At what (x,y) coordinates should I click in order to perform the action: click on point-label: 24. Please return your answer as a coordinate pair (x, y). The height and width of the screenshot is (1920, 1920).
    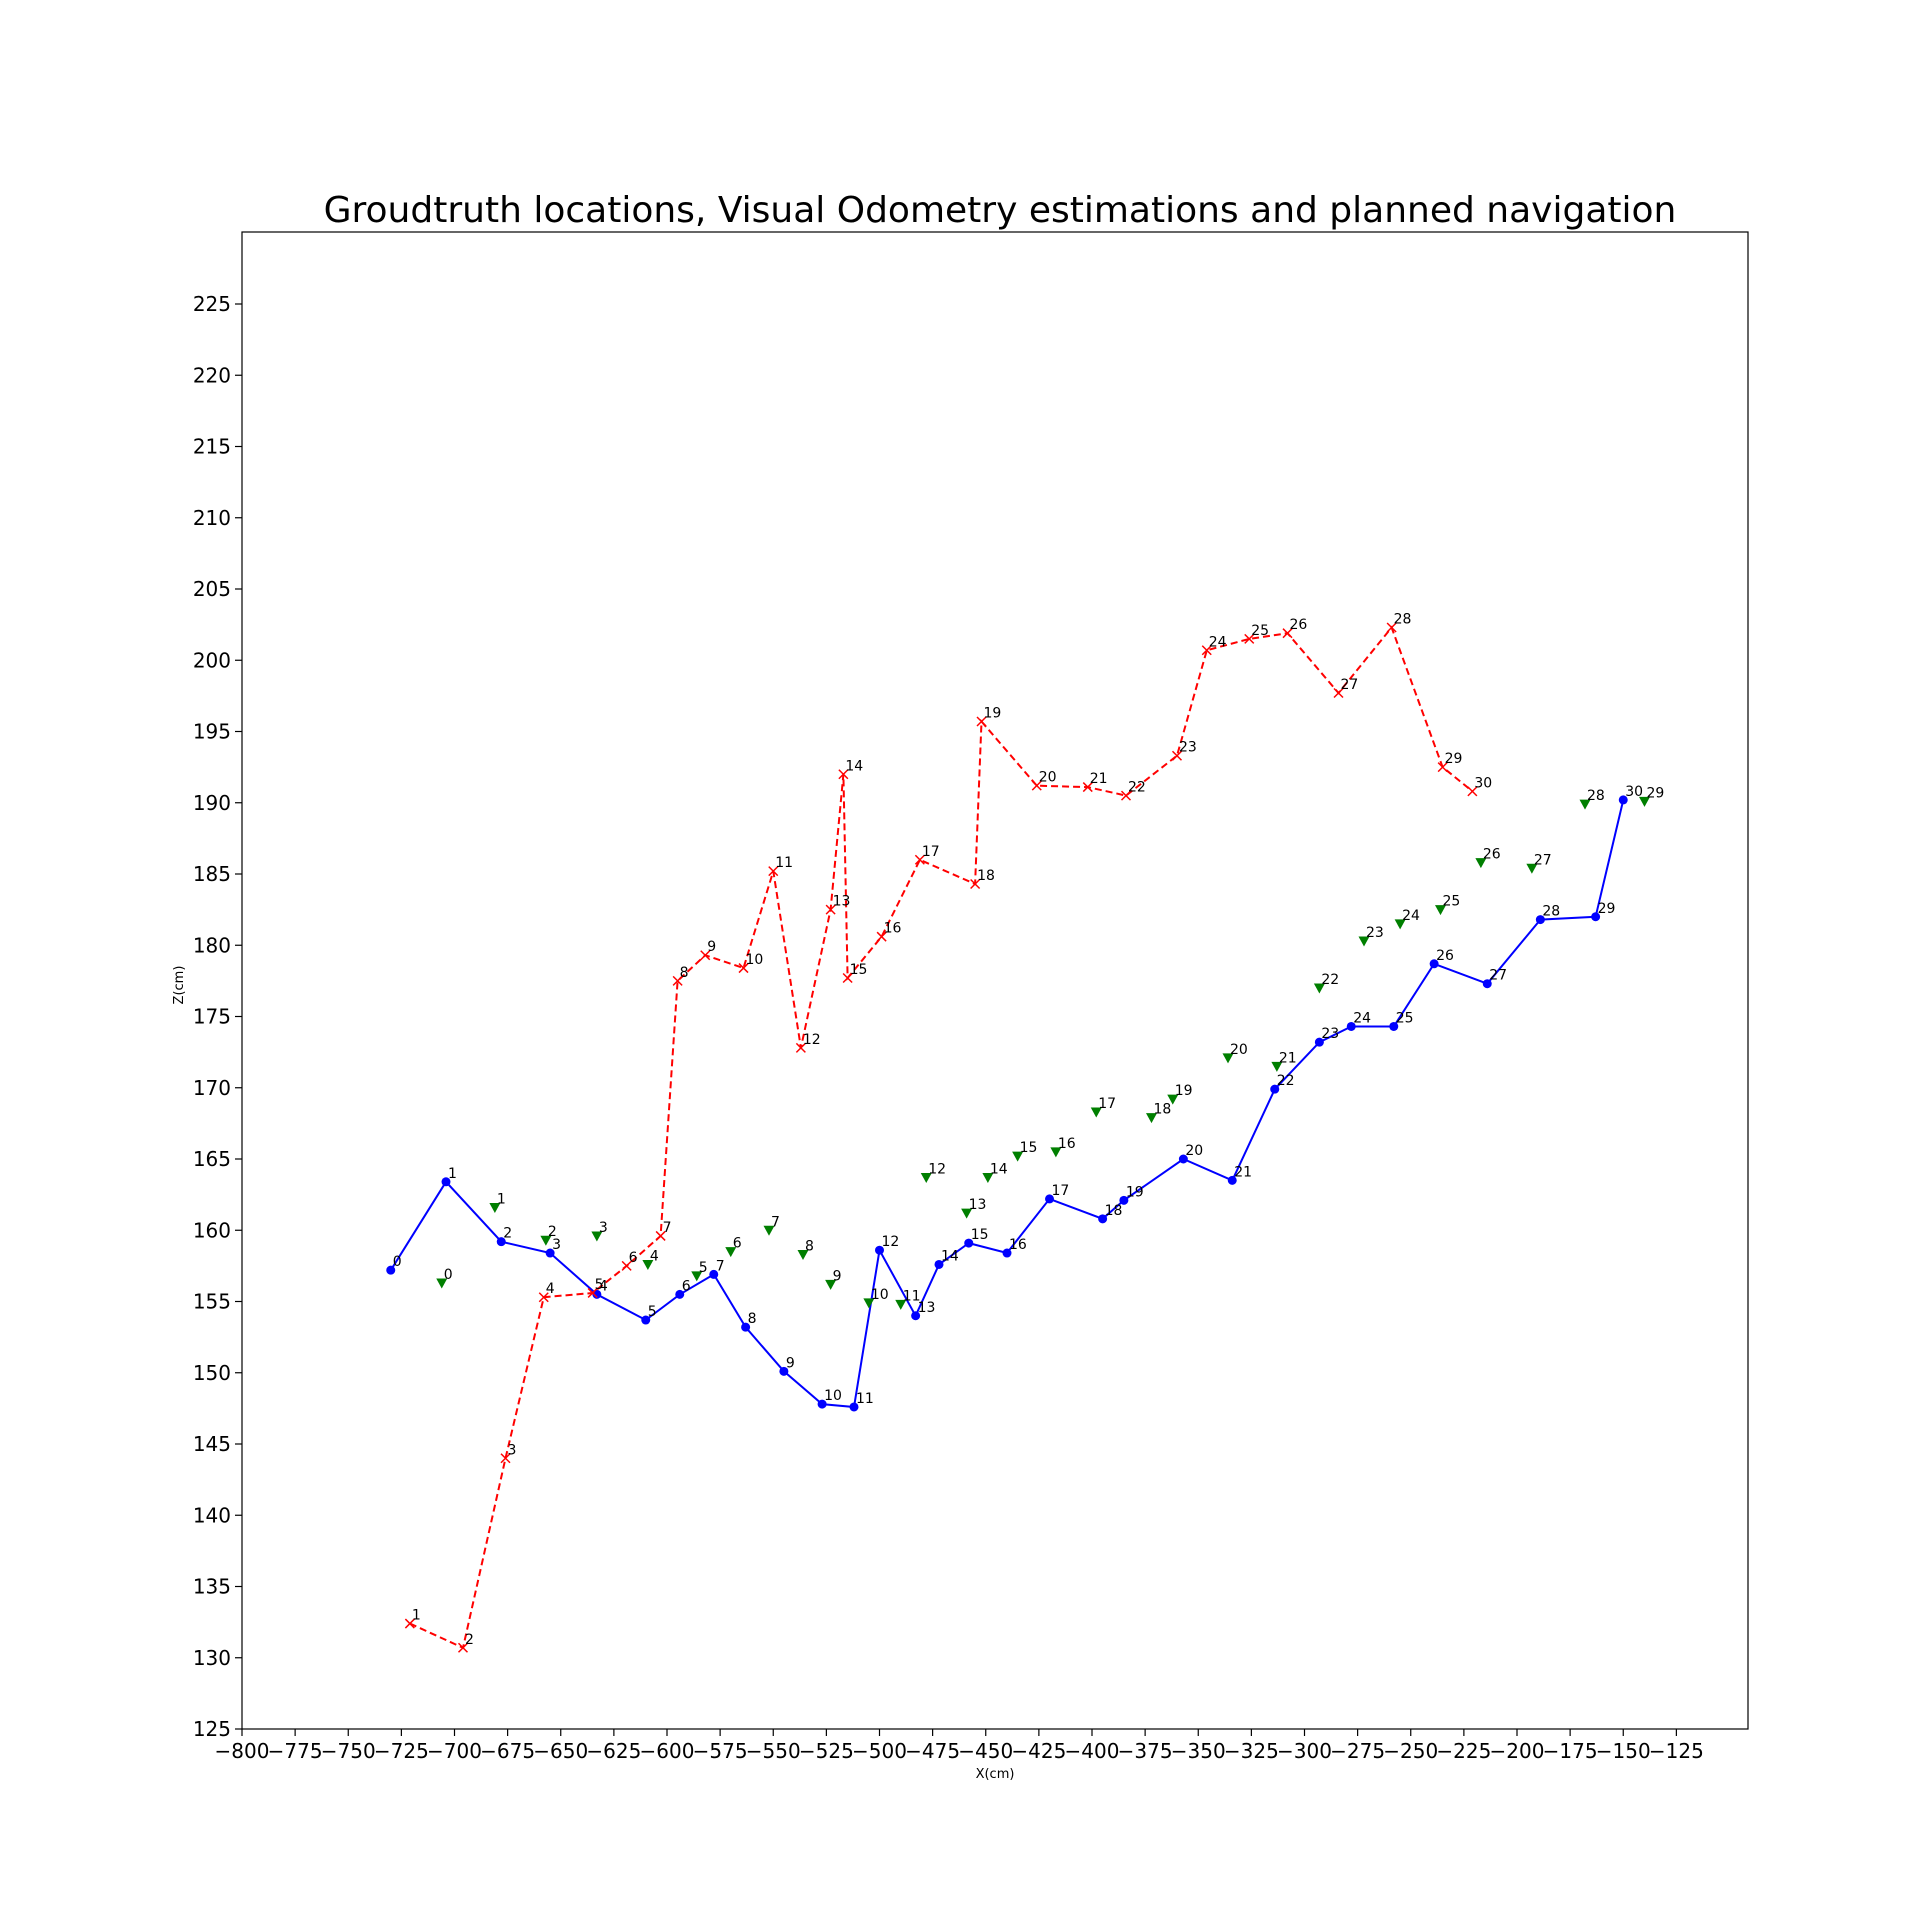
    Looking at the image, I should click on (1411, 916).